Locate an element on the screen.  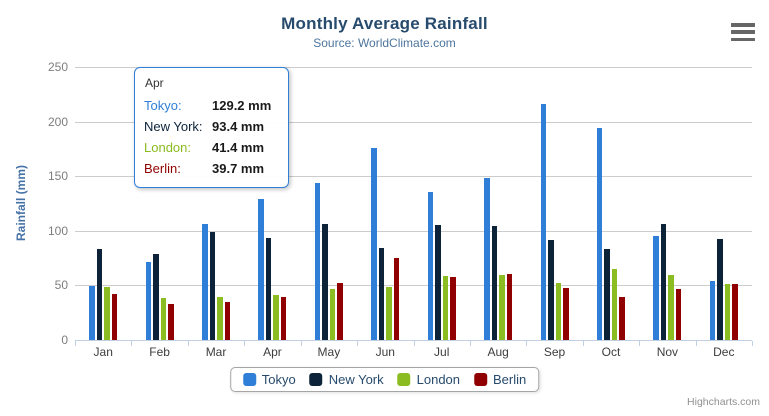
x-tick-label: Oct is located at coordinates (611, 352).